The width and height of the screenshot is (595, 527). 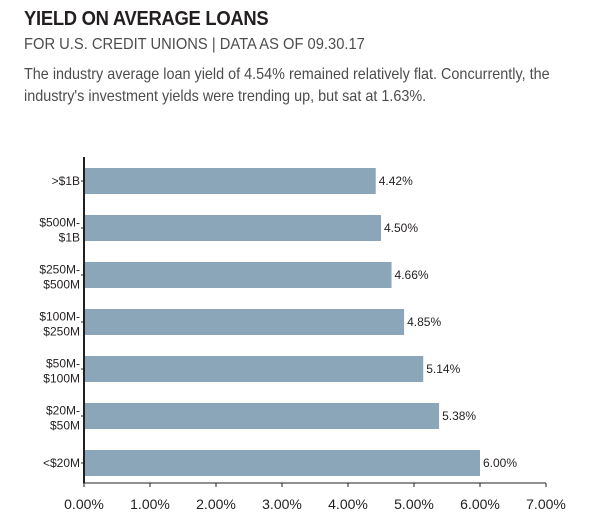 I want to click on category-label-5: $20M-$50M, so click(x=63, y=418).